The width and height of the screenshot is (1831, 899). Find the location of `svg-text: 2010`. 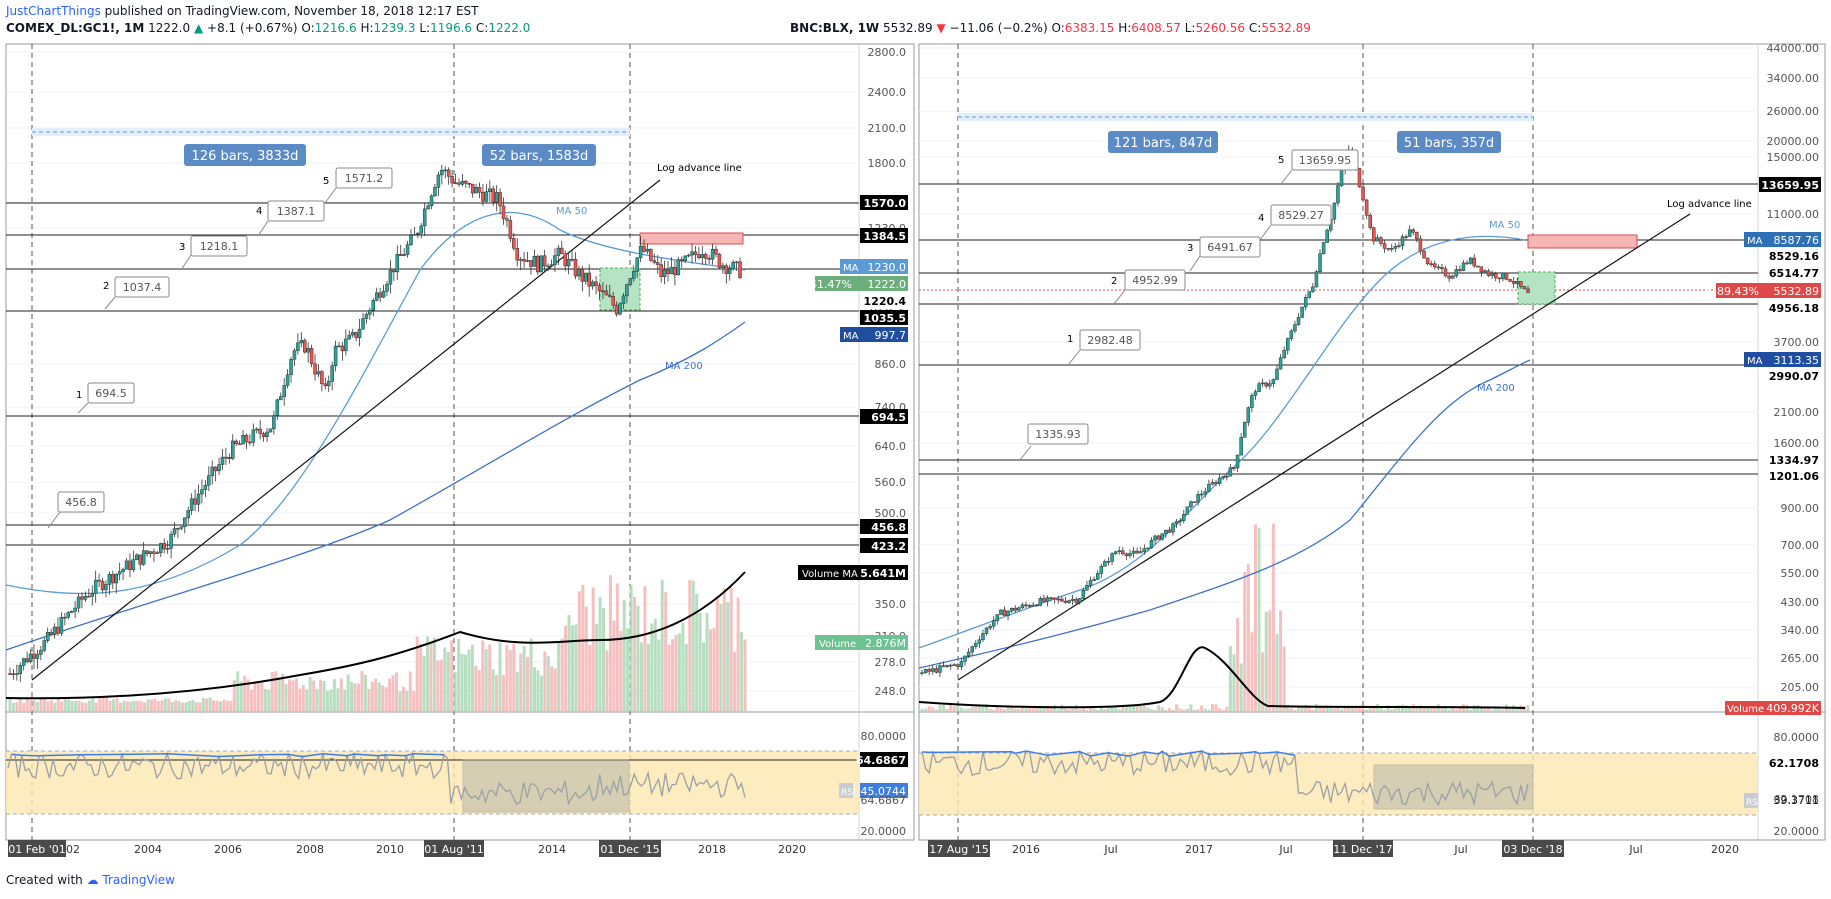

svg-text: 2010 is located at coordinates (390, 849).